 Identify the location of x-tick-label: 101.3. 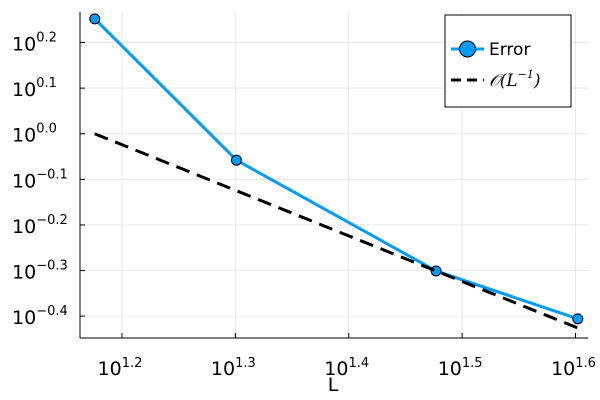
(233, 368).